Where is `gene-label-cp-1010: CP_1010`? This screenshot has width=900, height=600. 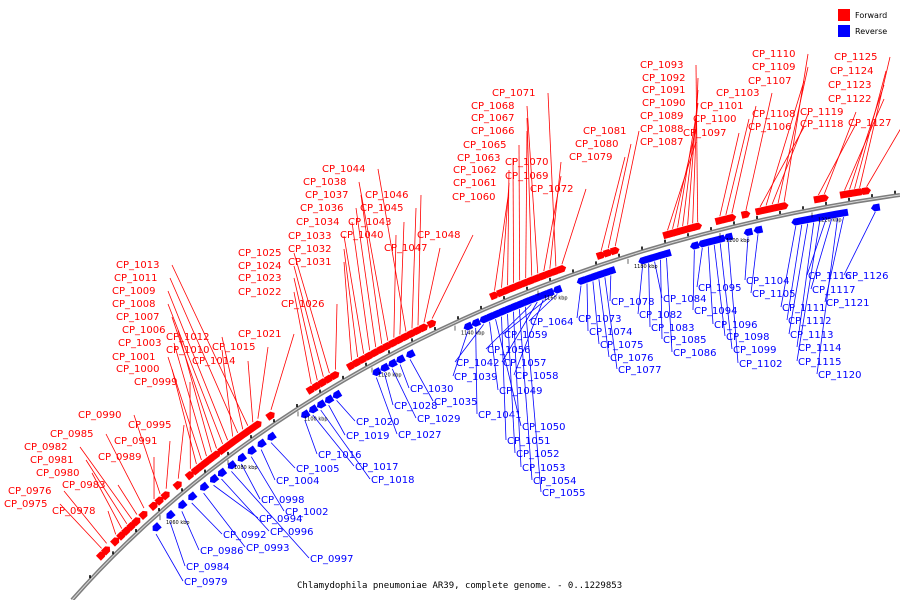 gene-label-cp-1010: CP_1010 is located at coordinates (187, 350).